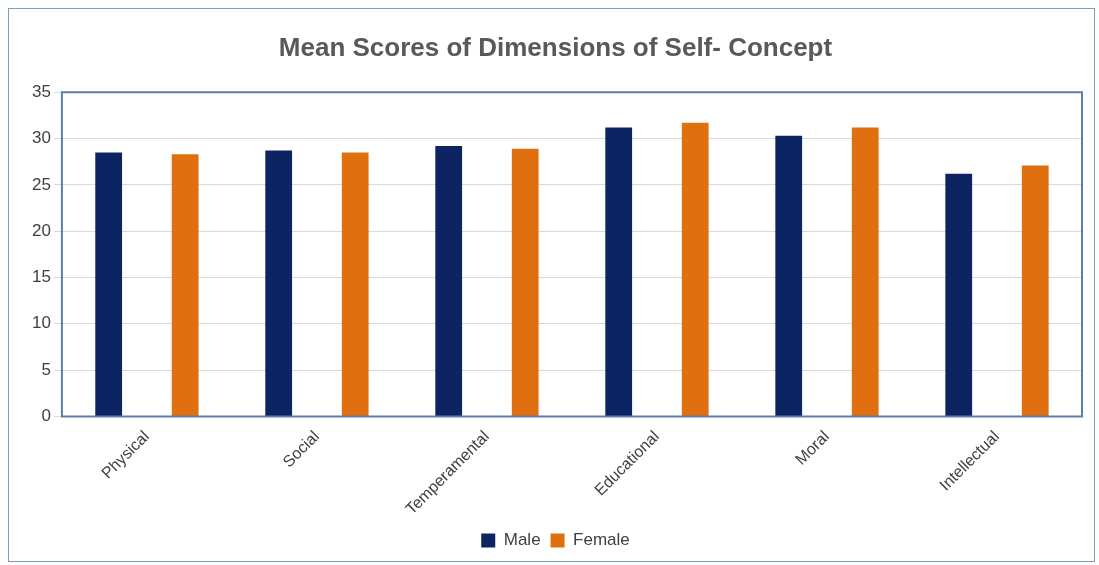 Image resolution: width=1099 pixels, height=565 pixels. What do you see at coordinates (41, 184) in the screenshot?
I see `y-tick-label: 25` at bounding box center [41, 184].